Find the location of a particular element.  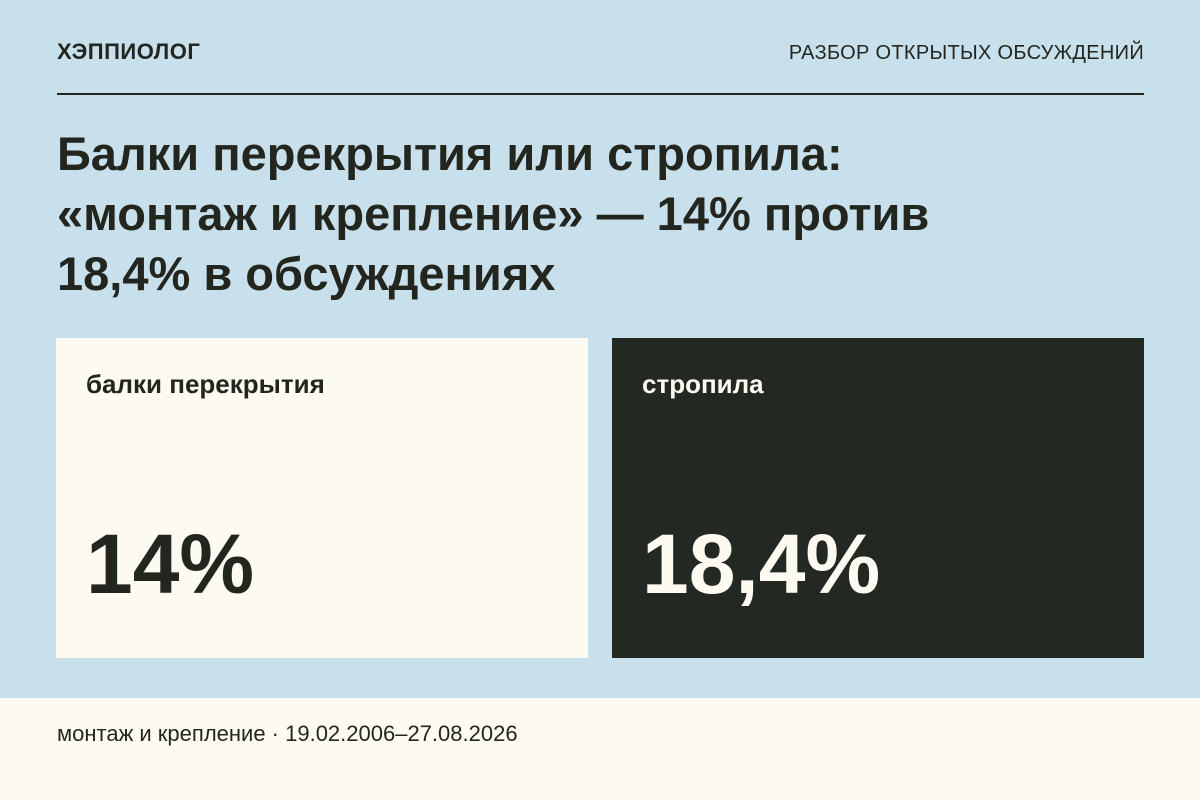

stat-card-beams-value: 14% is located at coordinates (170, 564).